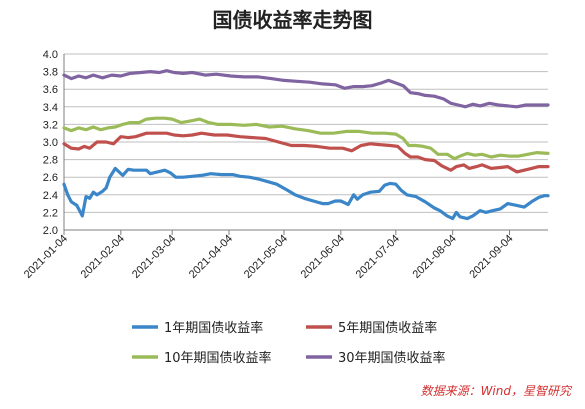 This screenshot has width=585, height=409. Describe the element at coordinates (103, 257) in the screenshot. I see `x-tick-label: 2021-02-04` at that location.